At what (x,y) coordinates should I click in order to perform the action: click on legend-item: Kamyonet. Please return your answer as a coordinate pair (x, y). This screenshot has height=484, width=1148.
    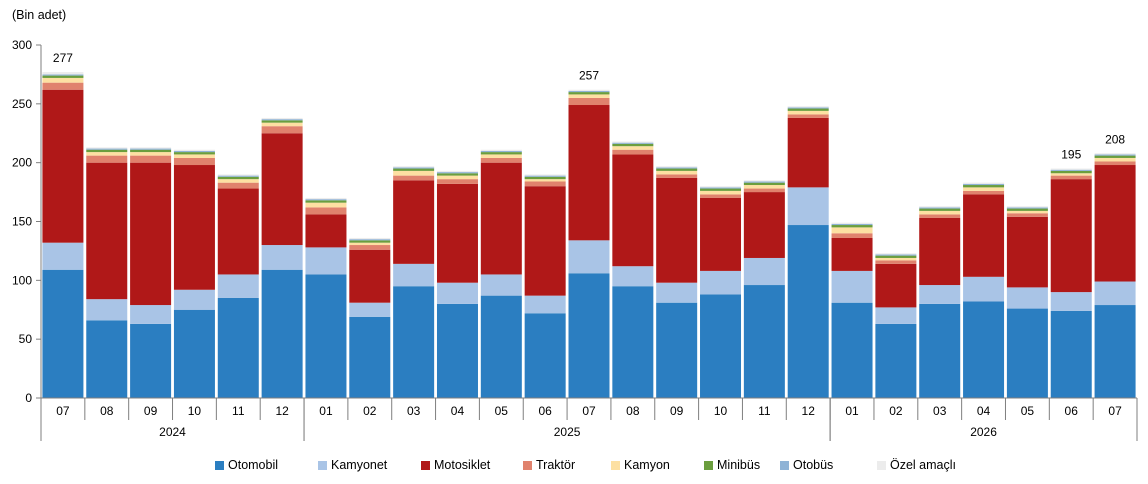
    Looking at the image, I should click on (352, 465).